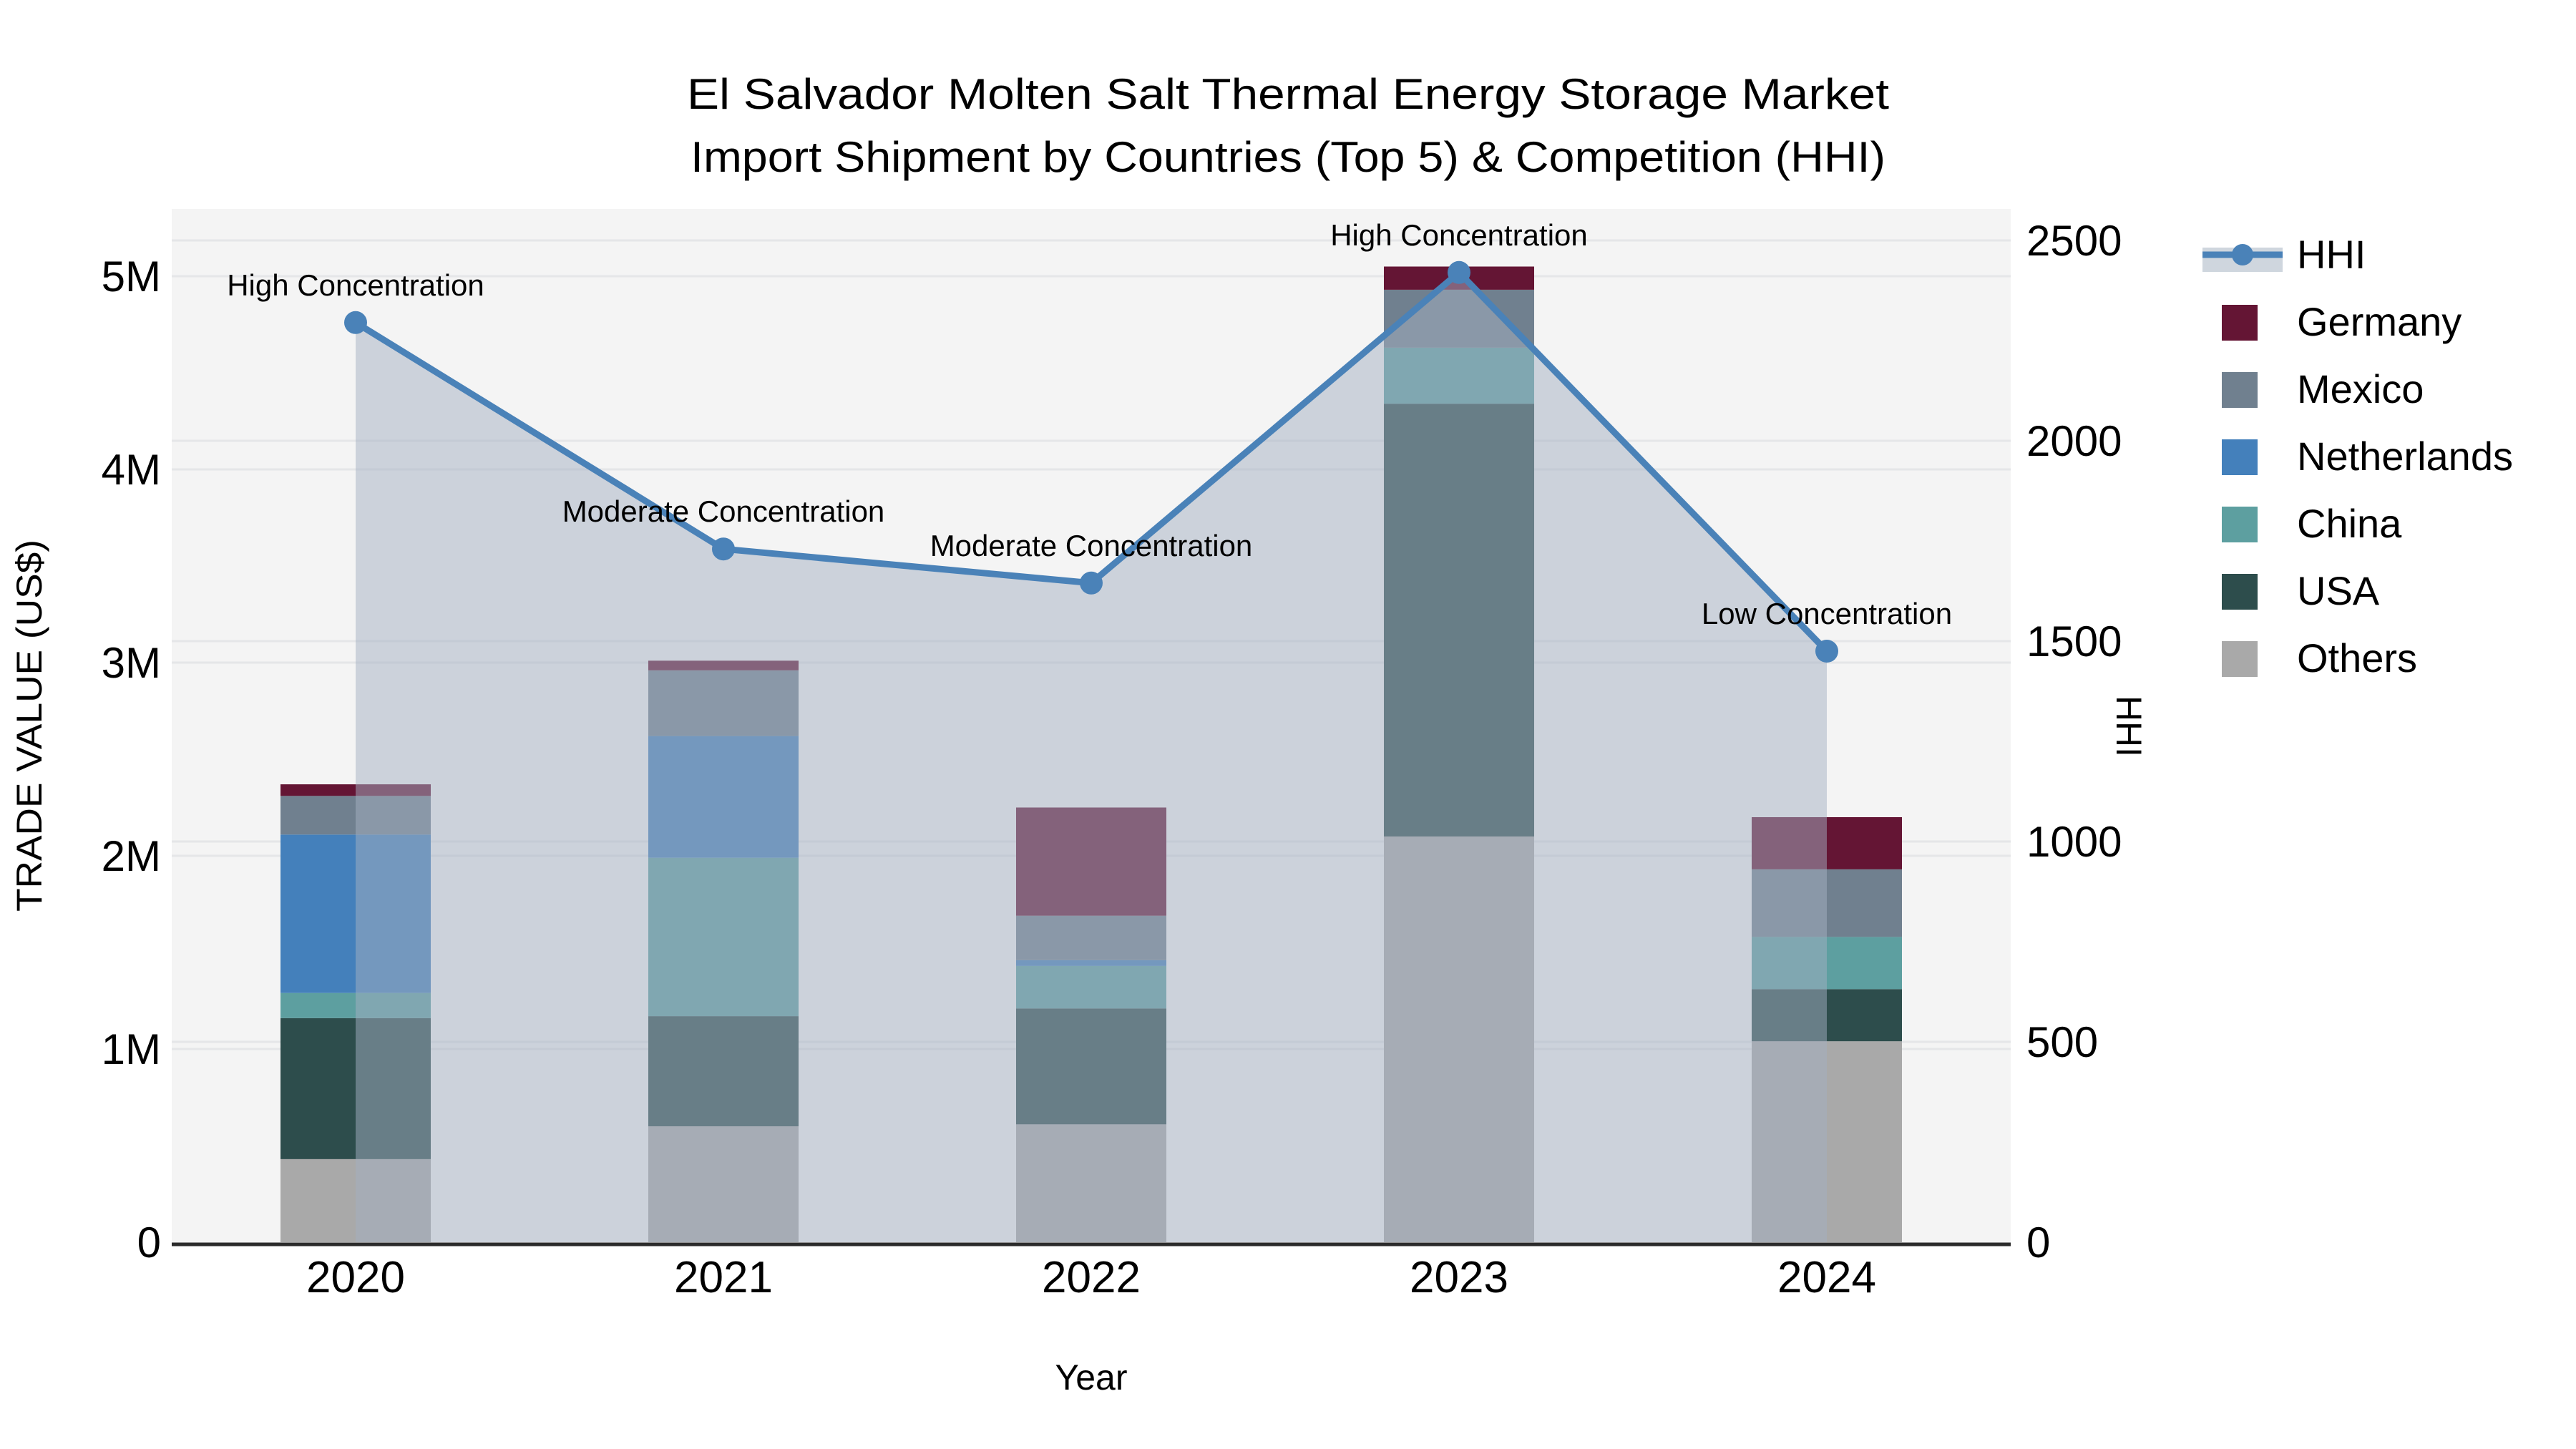  I want to click on legend-label: Netherlands, so click(2405, 456).